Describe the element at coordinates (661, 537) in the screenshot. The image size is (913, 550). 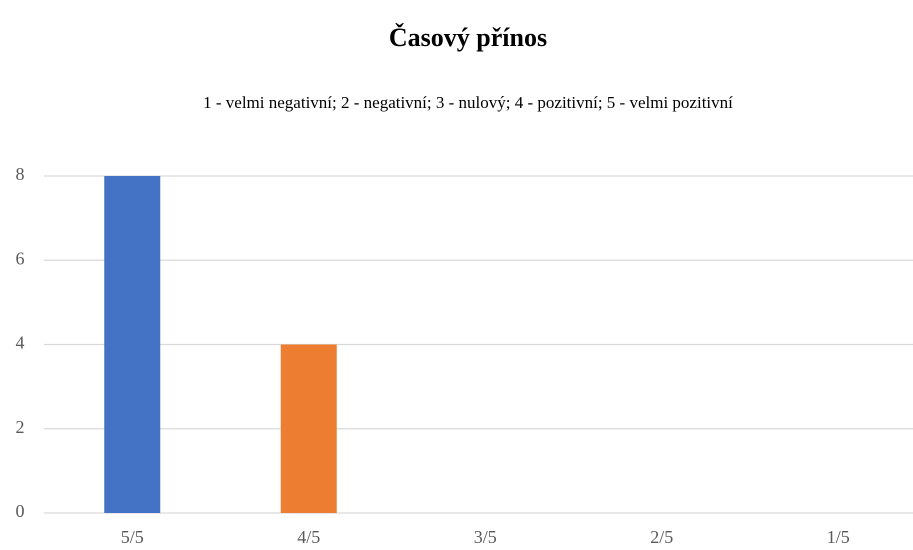
I see `x-tick-label: 2/5` at that location.